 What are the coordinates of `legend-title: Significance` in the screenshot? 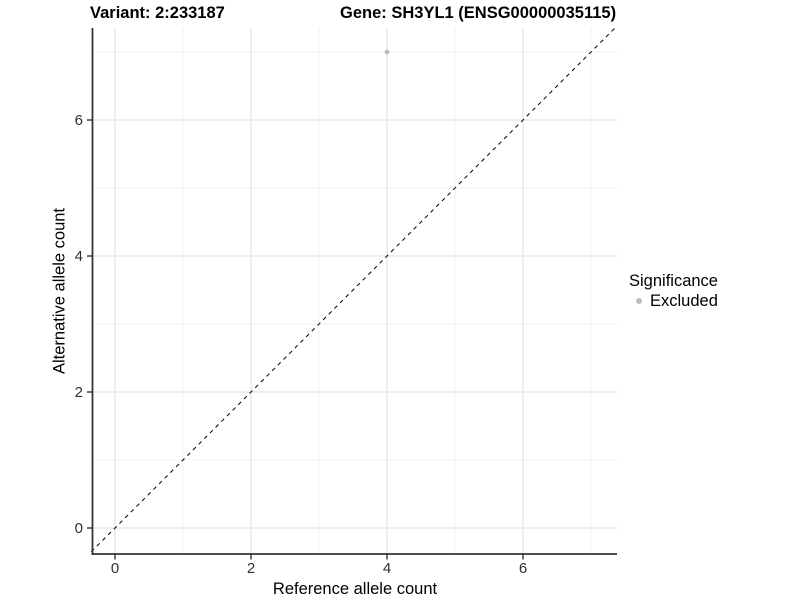 It's located at (673, 281).